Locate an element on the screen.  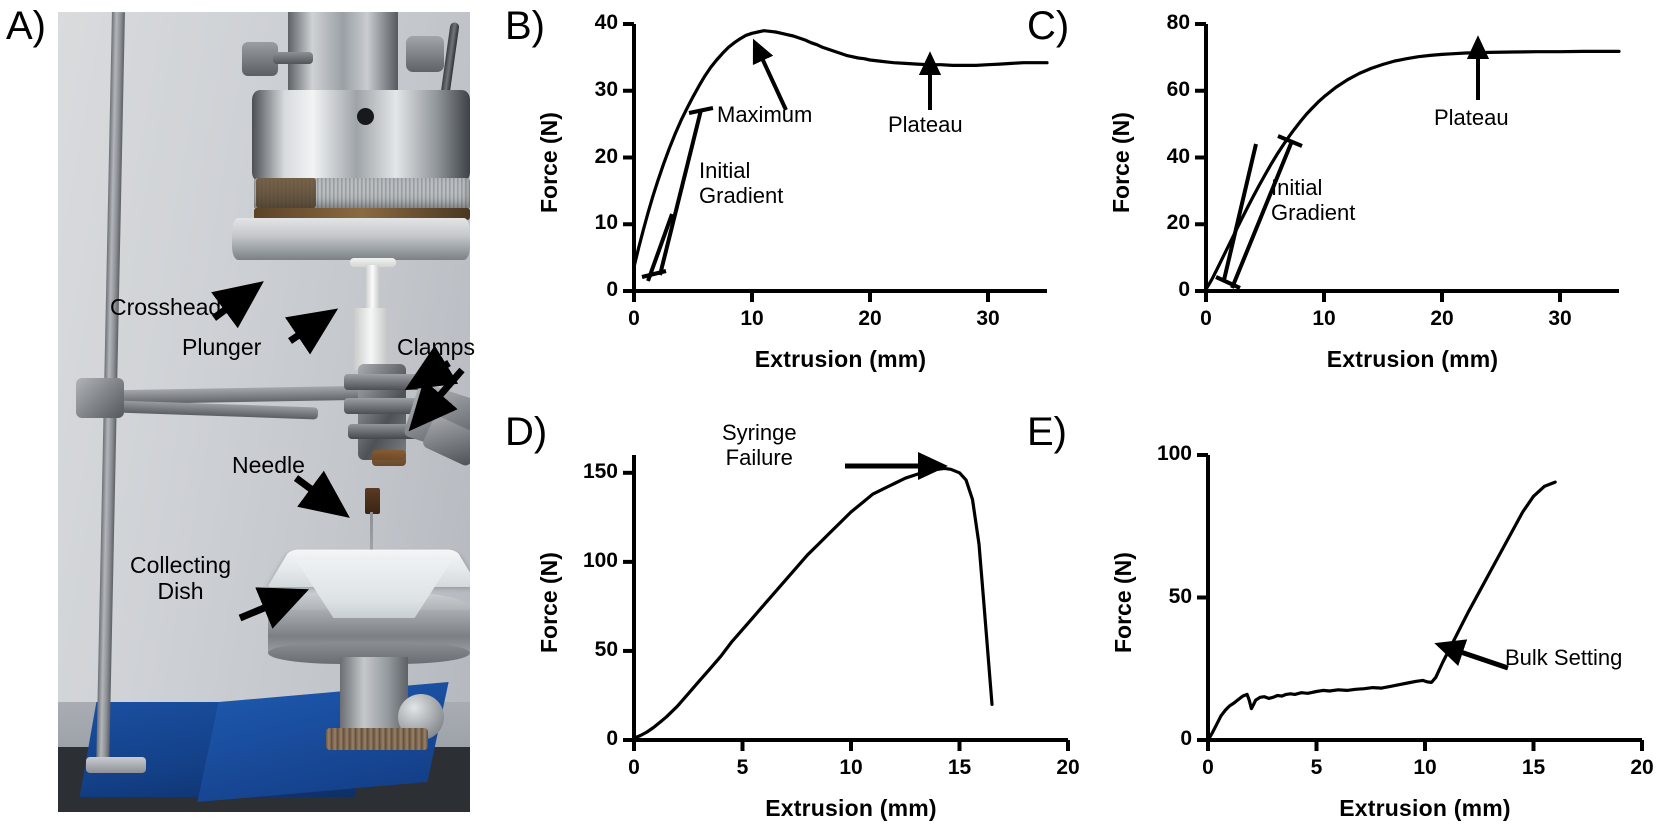
label-collecting-dish: Collecting Dish is located at coordinates (180, 578).